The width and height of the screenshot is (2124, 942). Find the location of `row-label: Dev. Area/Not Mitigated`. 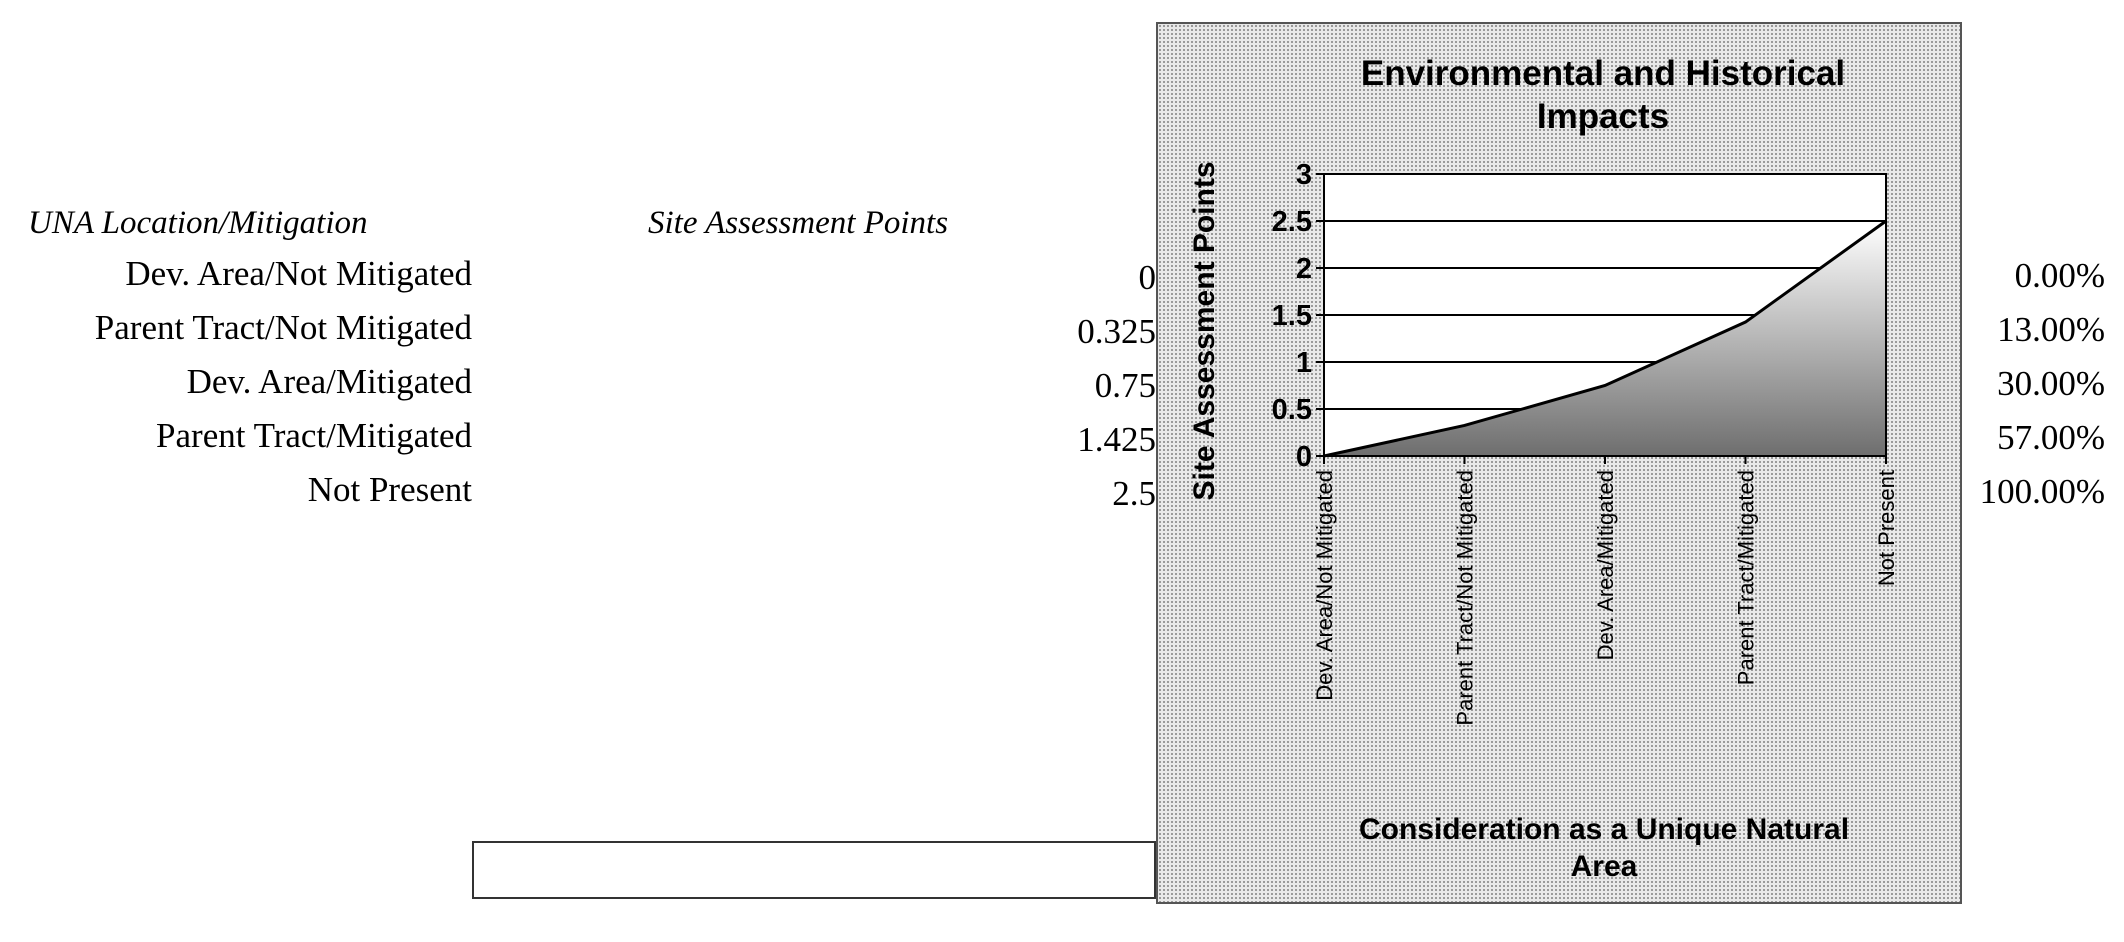

row-label: Dev. Area/Not Mitigated is located at coordinates (298, 273).